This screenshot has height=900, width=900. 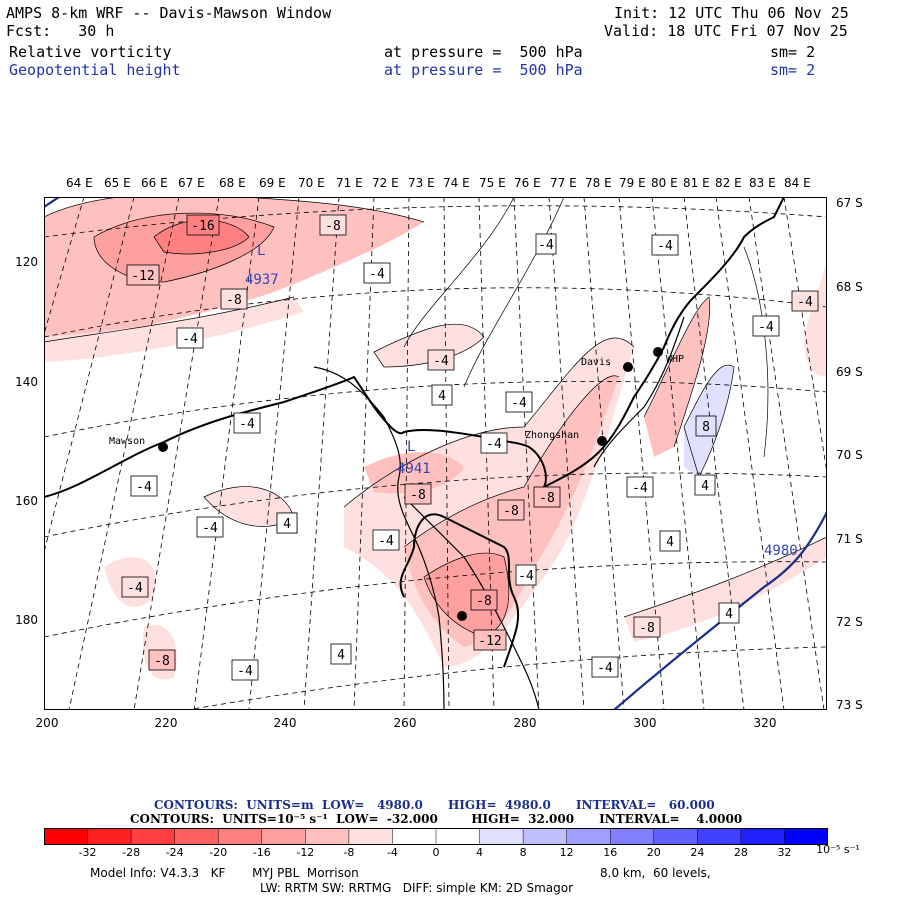 I want to click on station-dot-zhongshan, so click(x=602, y=441).